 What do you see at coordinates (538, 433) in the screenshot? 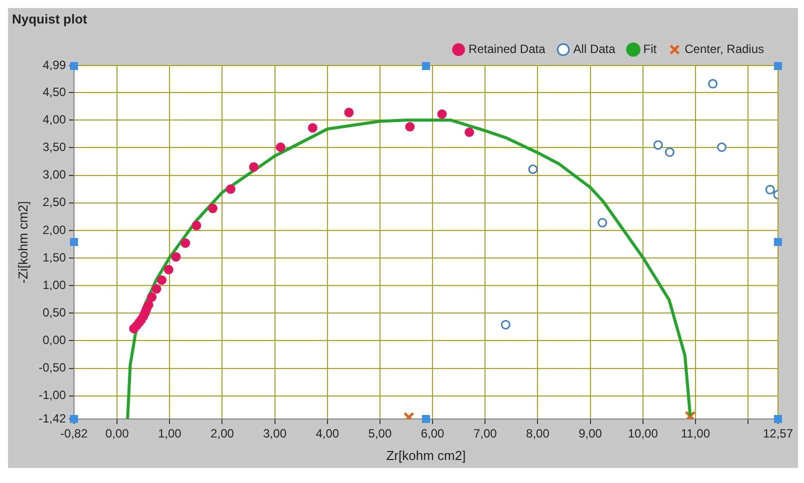
I see `x-tick-label: 8,00` at bounding box center [538, 433].